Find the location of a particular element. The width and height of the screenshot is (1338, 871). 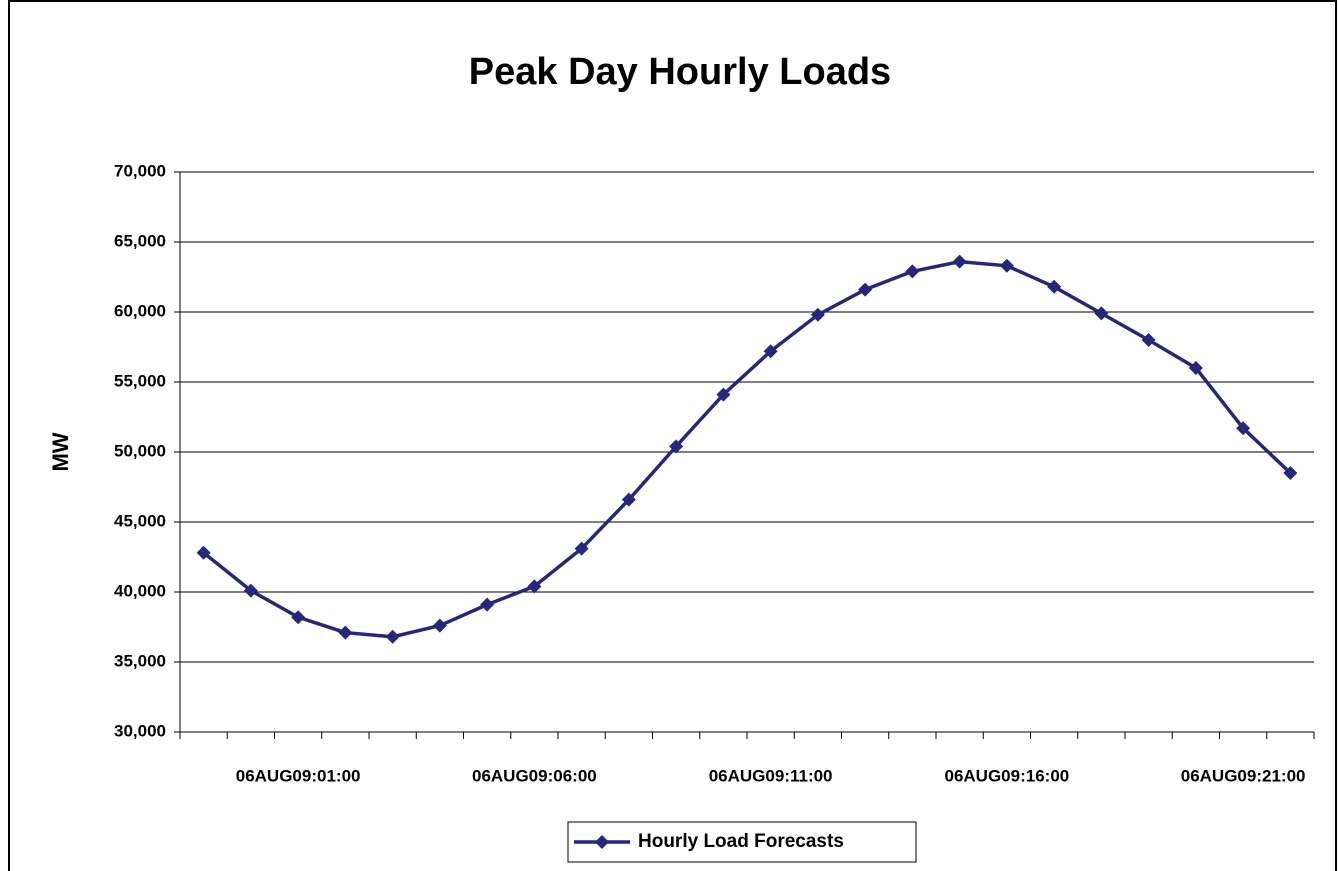

y-tick-label: 55,000 is located at coordinates (140, 380).